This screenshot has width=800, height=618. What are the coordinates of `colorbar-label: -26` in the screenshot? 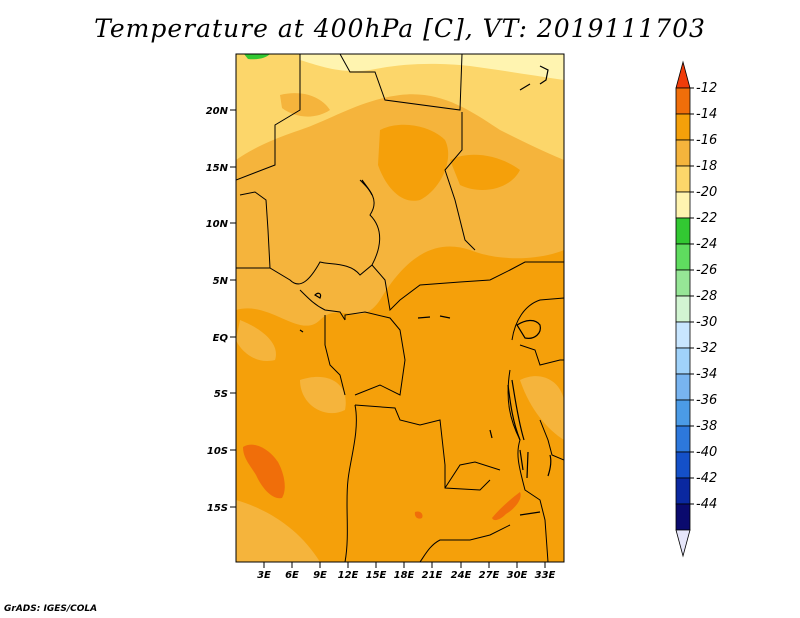 It's located at (706, 270).